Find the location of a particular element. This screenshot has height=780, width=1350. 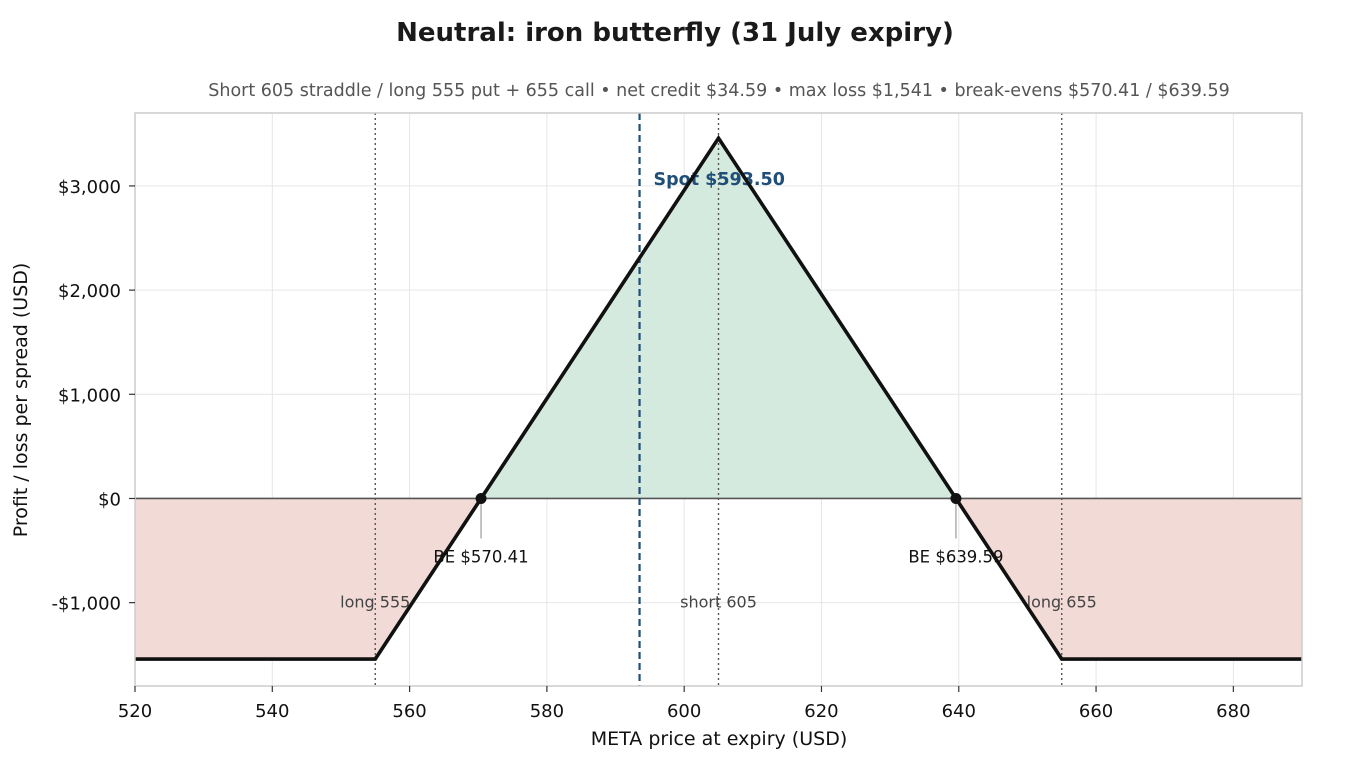

loss-area-right is located at coordinates (1128, 579).